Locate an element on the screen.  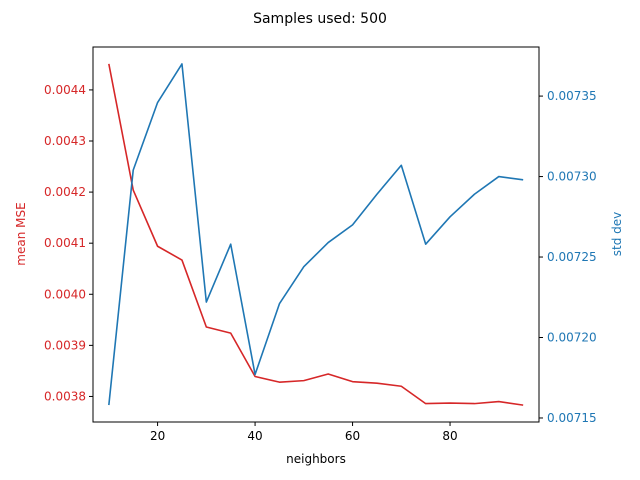
left-tick-label: 0.0044 is located at coordinates (65, 90).